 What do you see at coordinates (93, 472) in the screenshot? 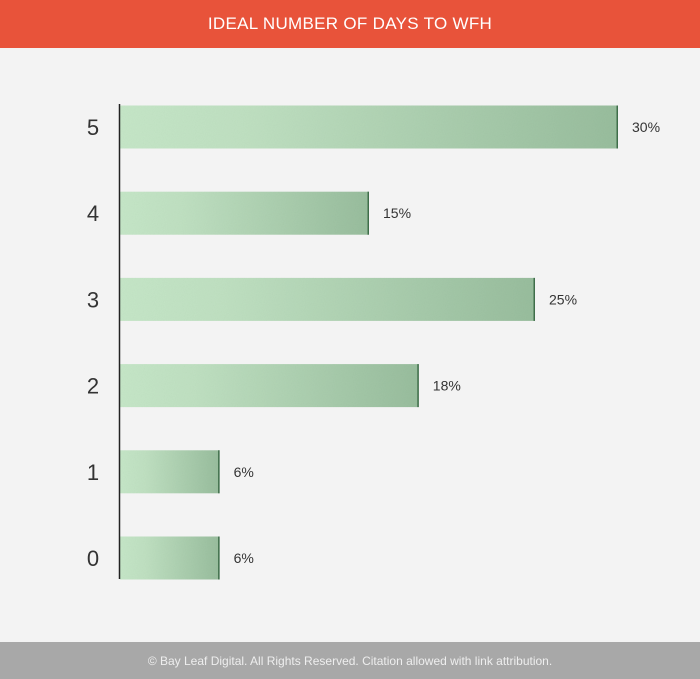
I see `y-tick-label-1: 1` at bounding box center [93, 472].